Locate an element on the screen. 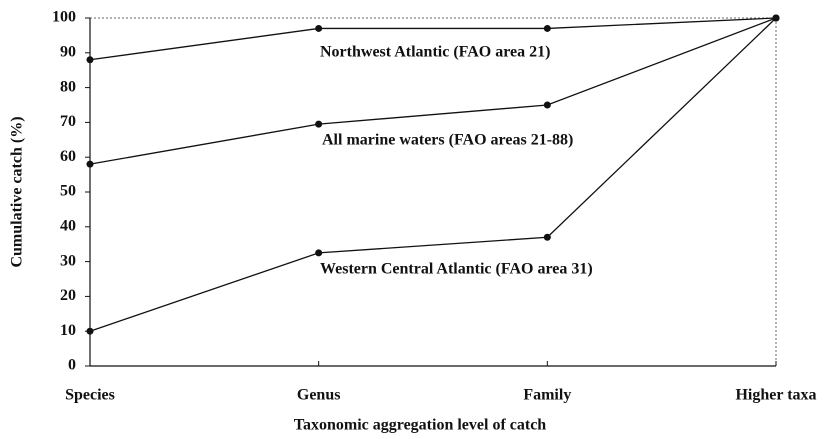 Image resolution: width=828 pixels, height=439 pixels. series-label: Western Central Atlantic (FAO area 31) is located at coordinates (456, 269).